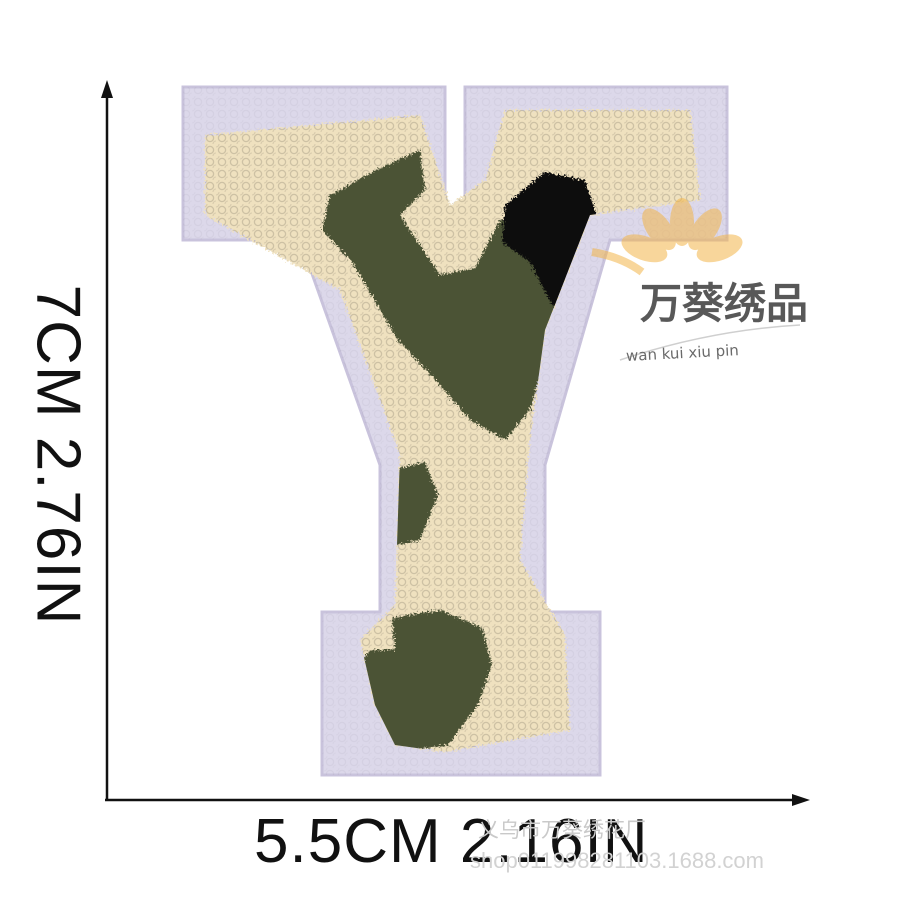 This screenshot has width=900, height=900. I want to click on watermark-brand-name: 万葵绣品, so click(724, 303).